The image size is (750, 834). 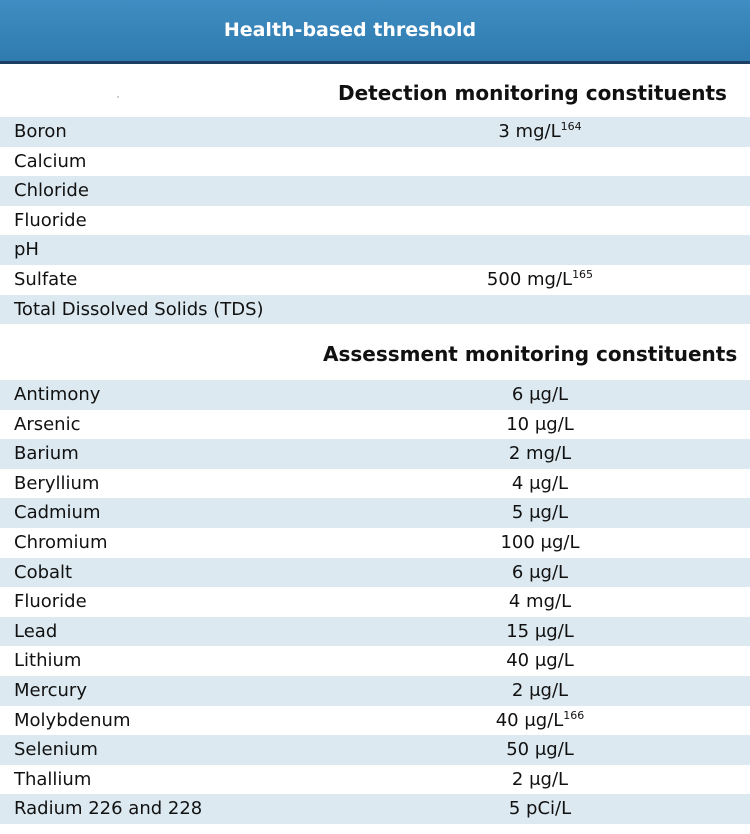 I want to click on table-row: Selenium 50 μg/L, so click(x=375, y=750).